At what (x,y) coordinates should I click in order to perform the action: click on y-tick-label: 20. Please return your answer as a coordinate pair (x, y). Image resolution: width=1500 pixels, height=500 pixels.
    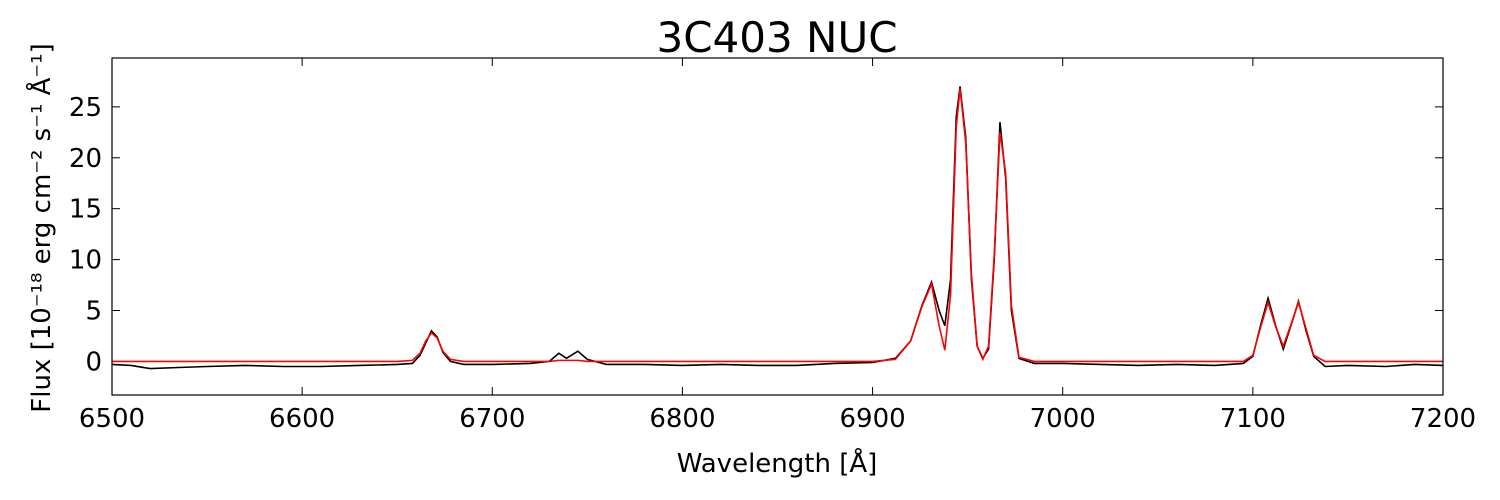
    Looking at the image, I should click on (85, 159).